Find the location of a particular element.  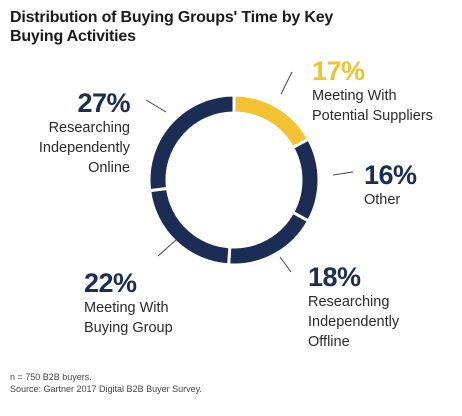

label-other-text-1: Other is located at coordinates (382, 200).